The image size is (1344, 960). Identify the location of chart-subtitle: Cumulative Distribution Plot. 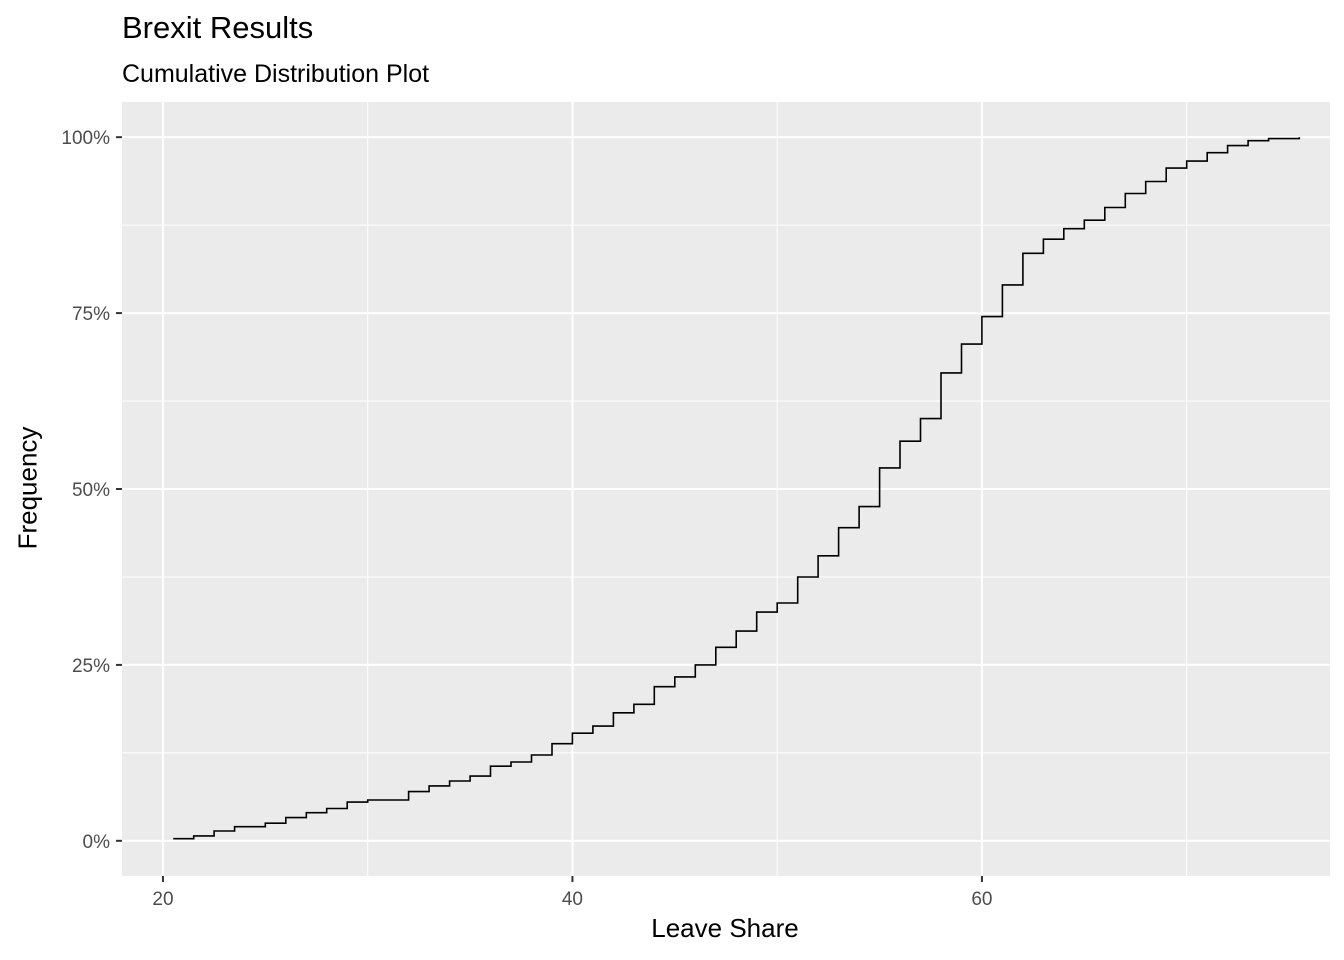
(276, 74).